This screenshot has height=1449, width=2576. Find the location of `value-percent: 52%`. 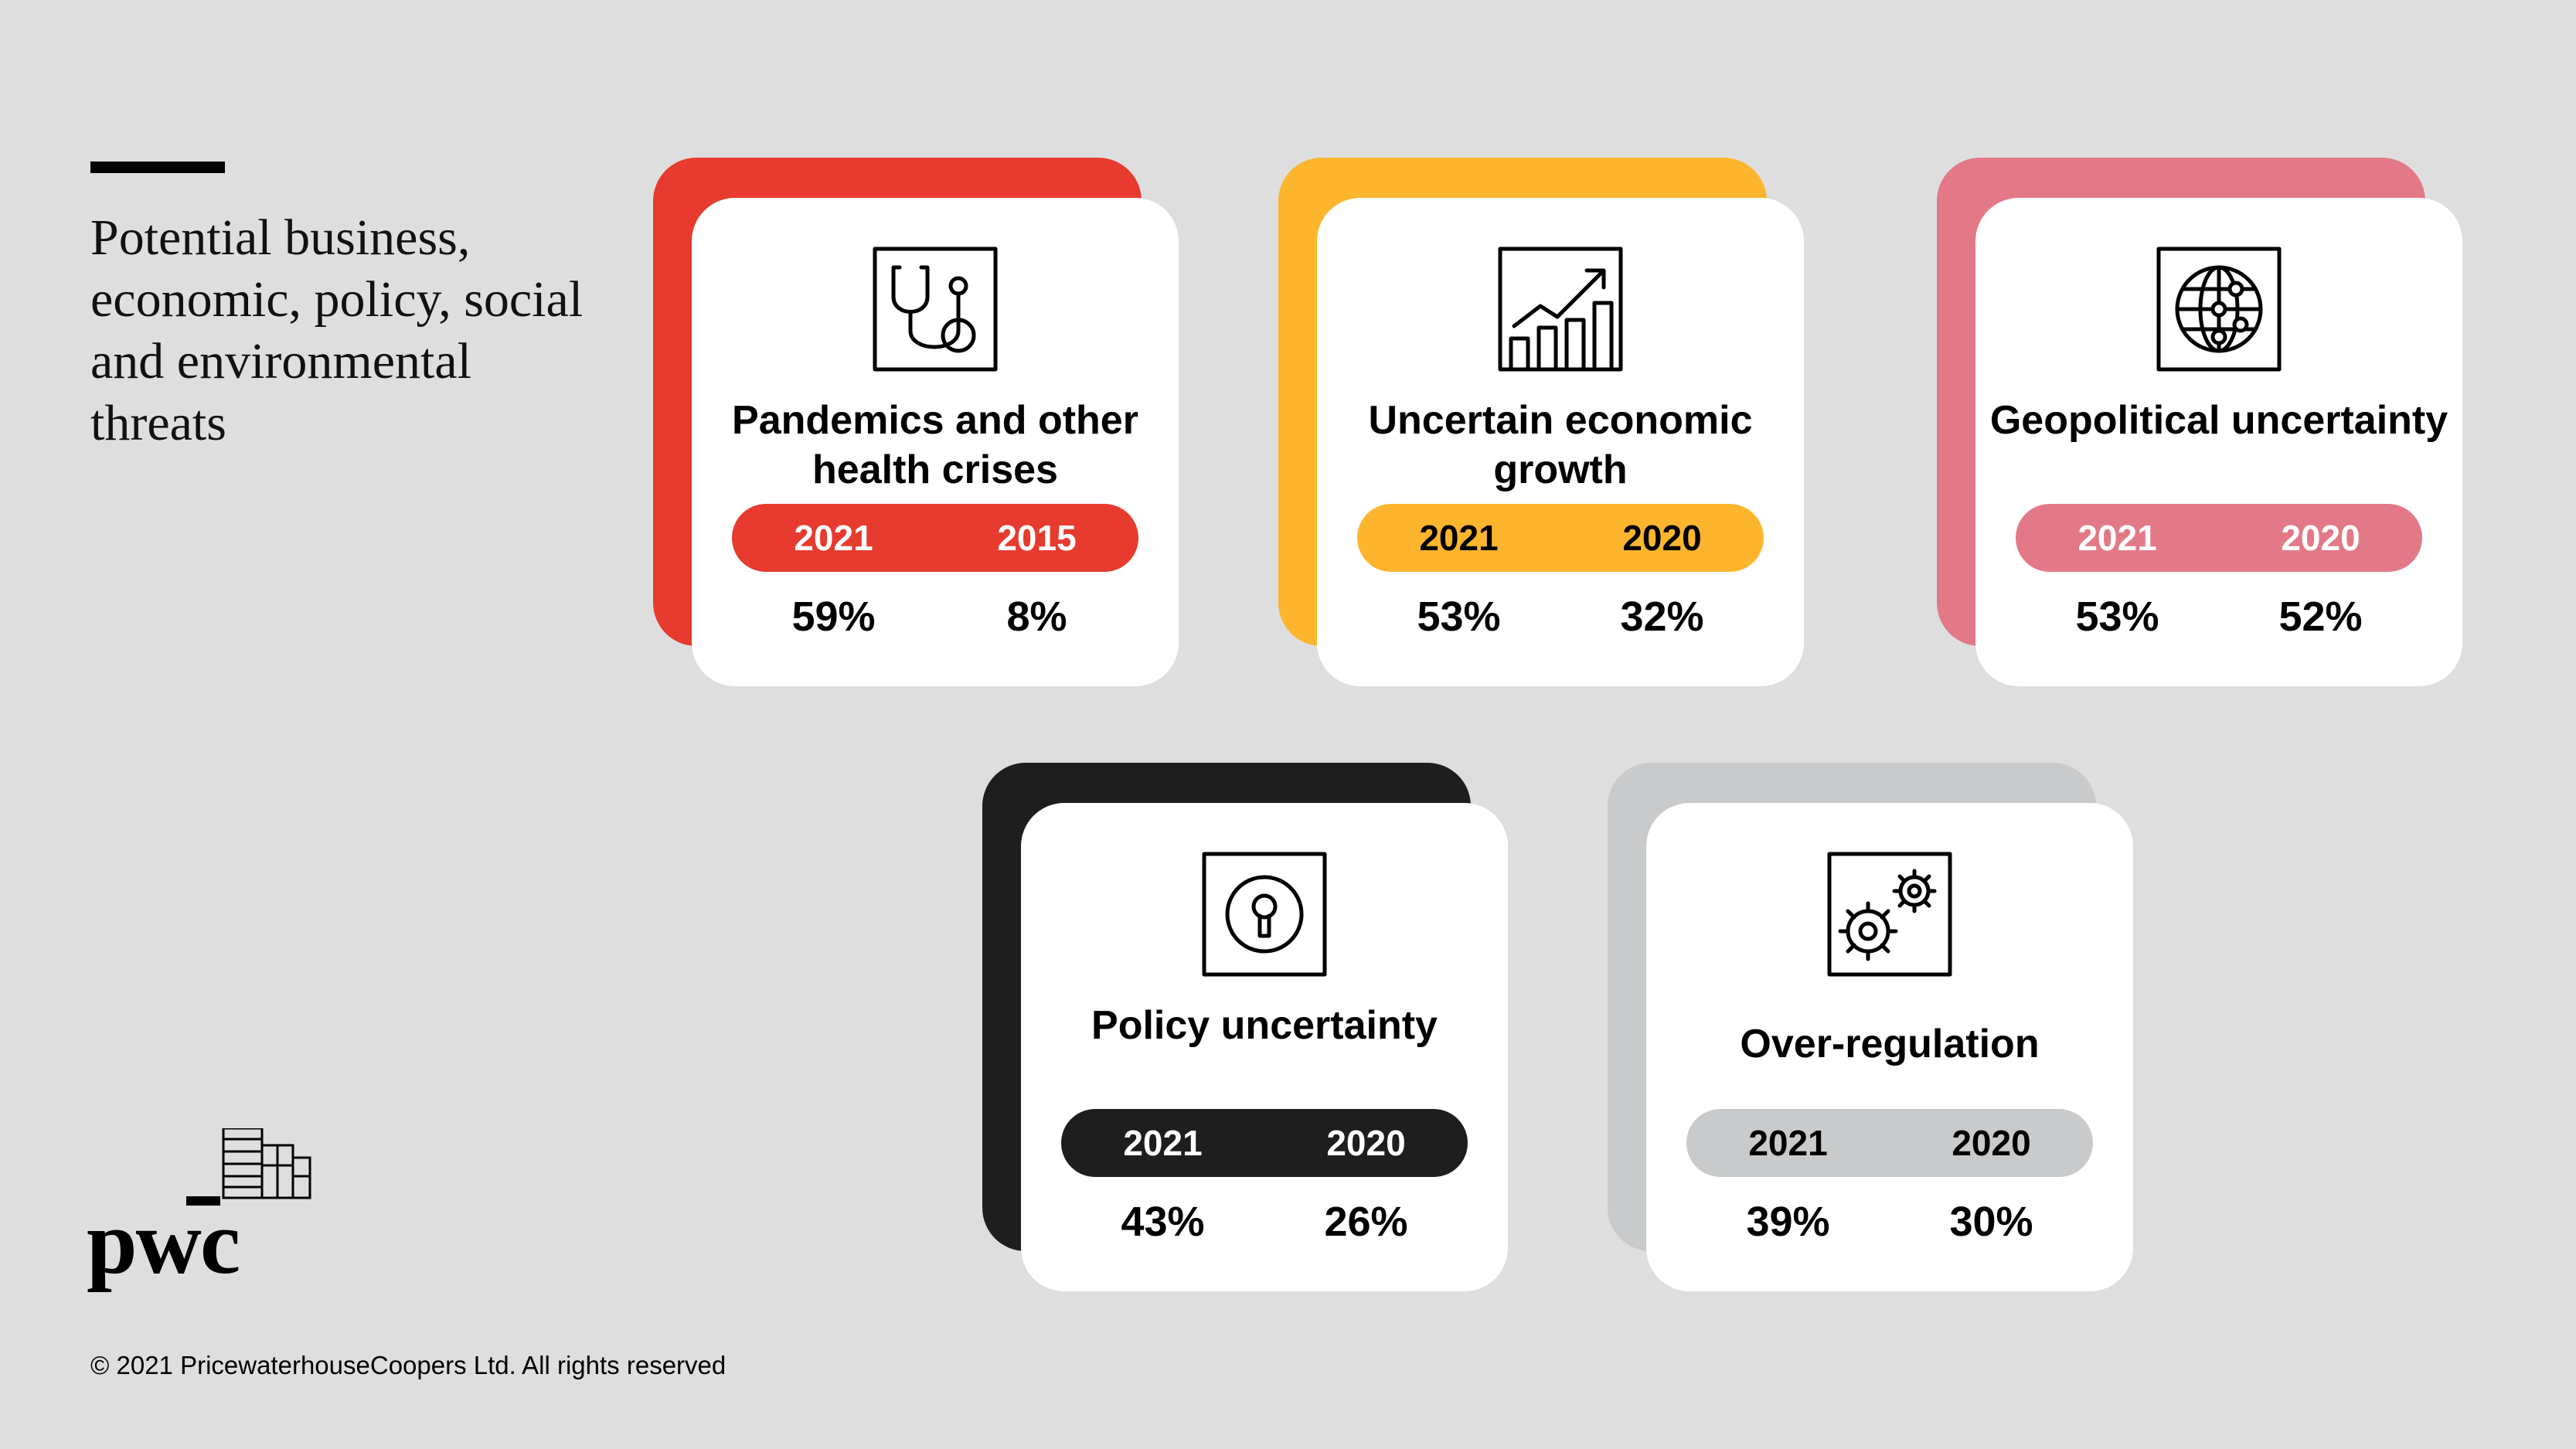

value-percent: 52% is located at coordinates (2320, 617).